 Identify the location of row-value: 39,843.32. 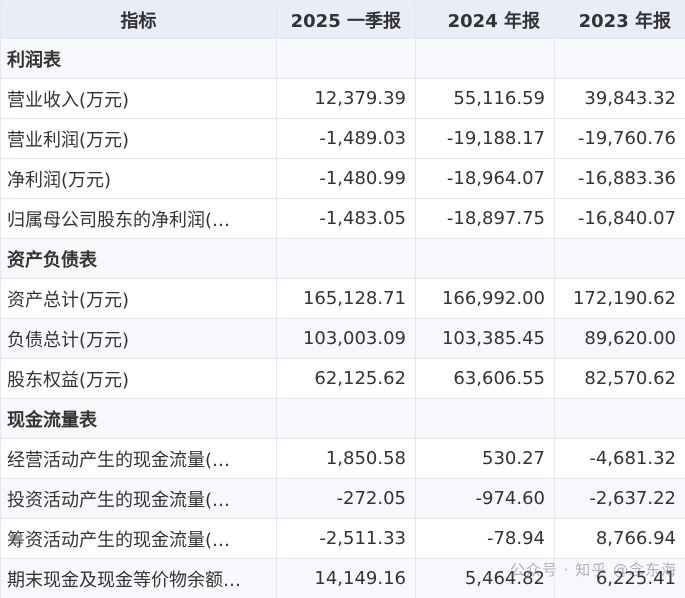
(619, 98).